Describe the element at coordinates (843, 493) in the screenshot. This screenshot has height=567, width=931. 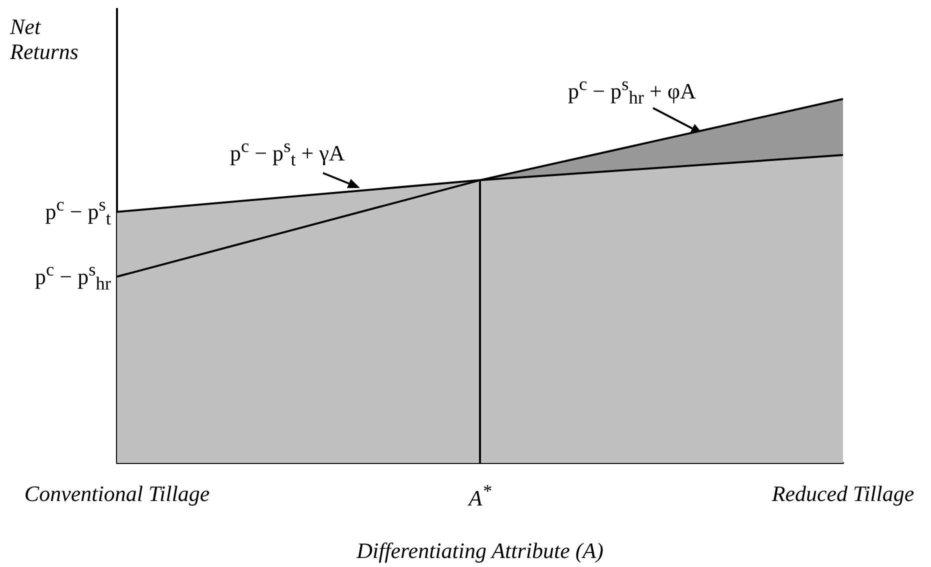
I see `x-tick-label: Reduced Tillage` at that location.